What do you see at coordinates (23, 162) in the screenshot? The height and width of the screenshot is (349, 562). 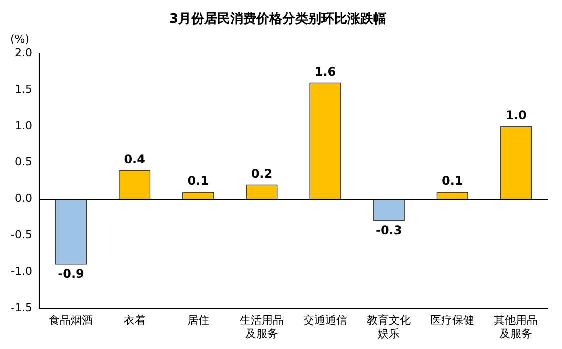 I see `y-tick-label: 0.5` at bounding box center [23, 162].